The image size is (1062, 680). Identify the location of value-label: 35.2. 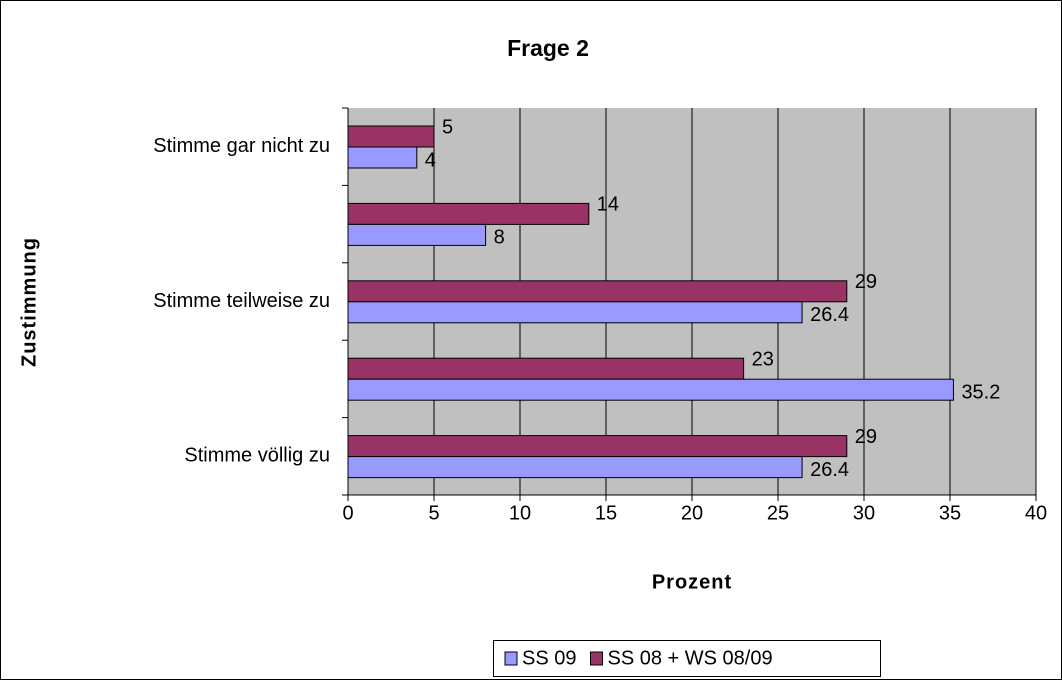
(980, 392).